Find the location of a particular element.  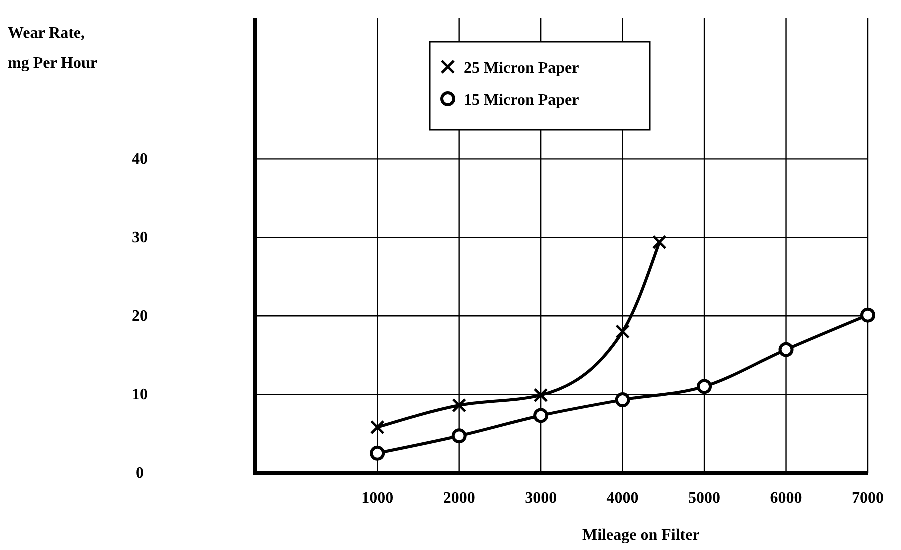

legend-label: 15 Micron Paper is located at coordinates (522, 100).